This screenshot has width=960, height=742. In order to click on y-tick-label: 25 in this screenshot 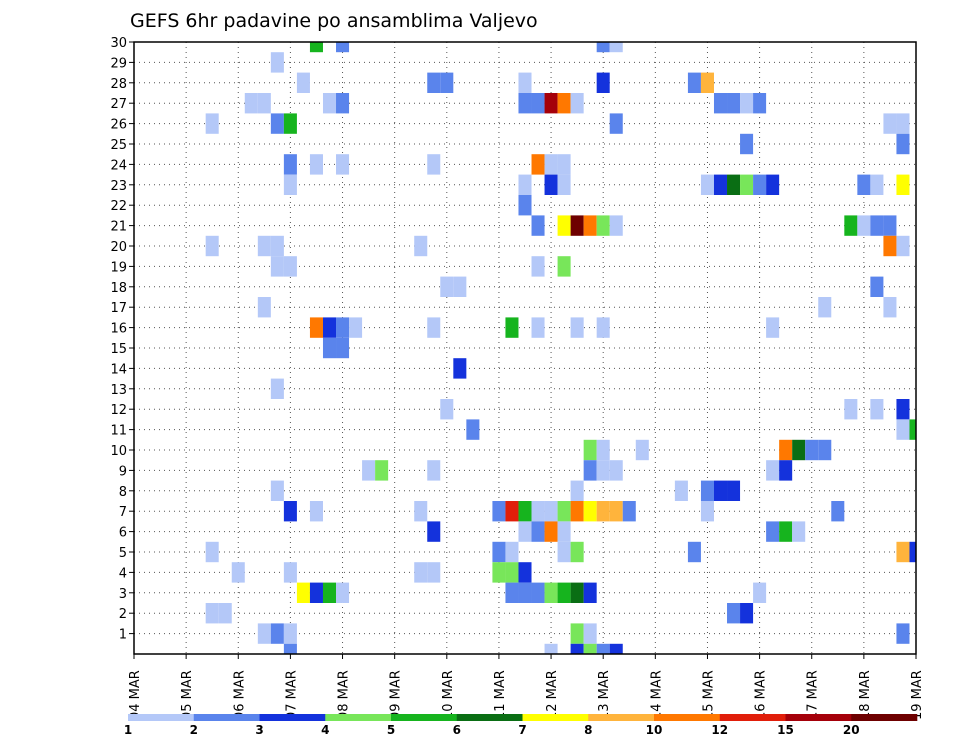, I will do `click(118, 145)`.